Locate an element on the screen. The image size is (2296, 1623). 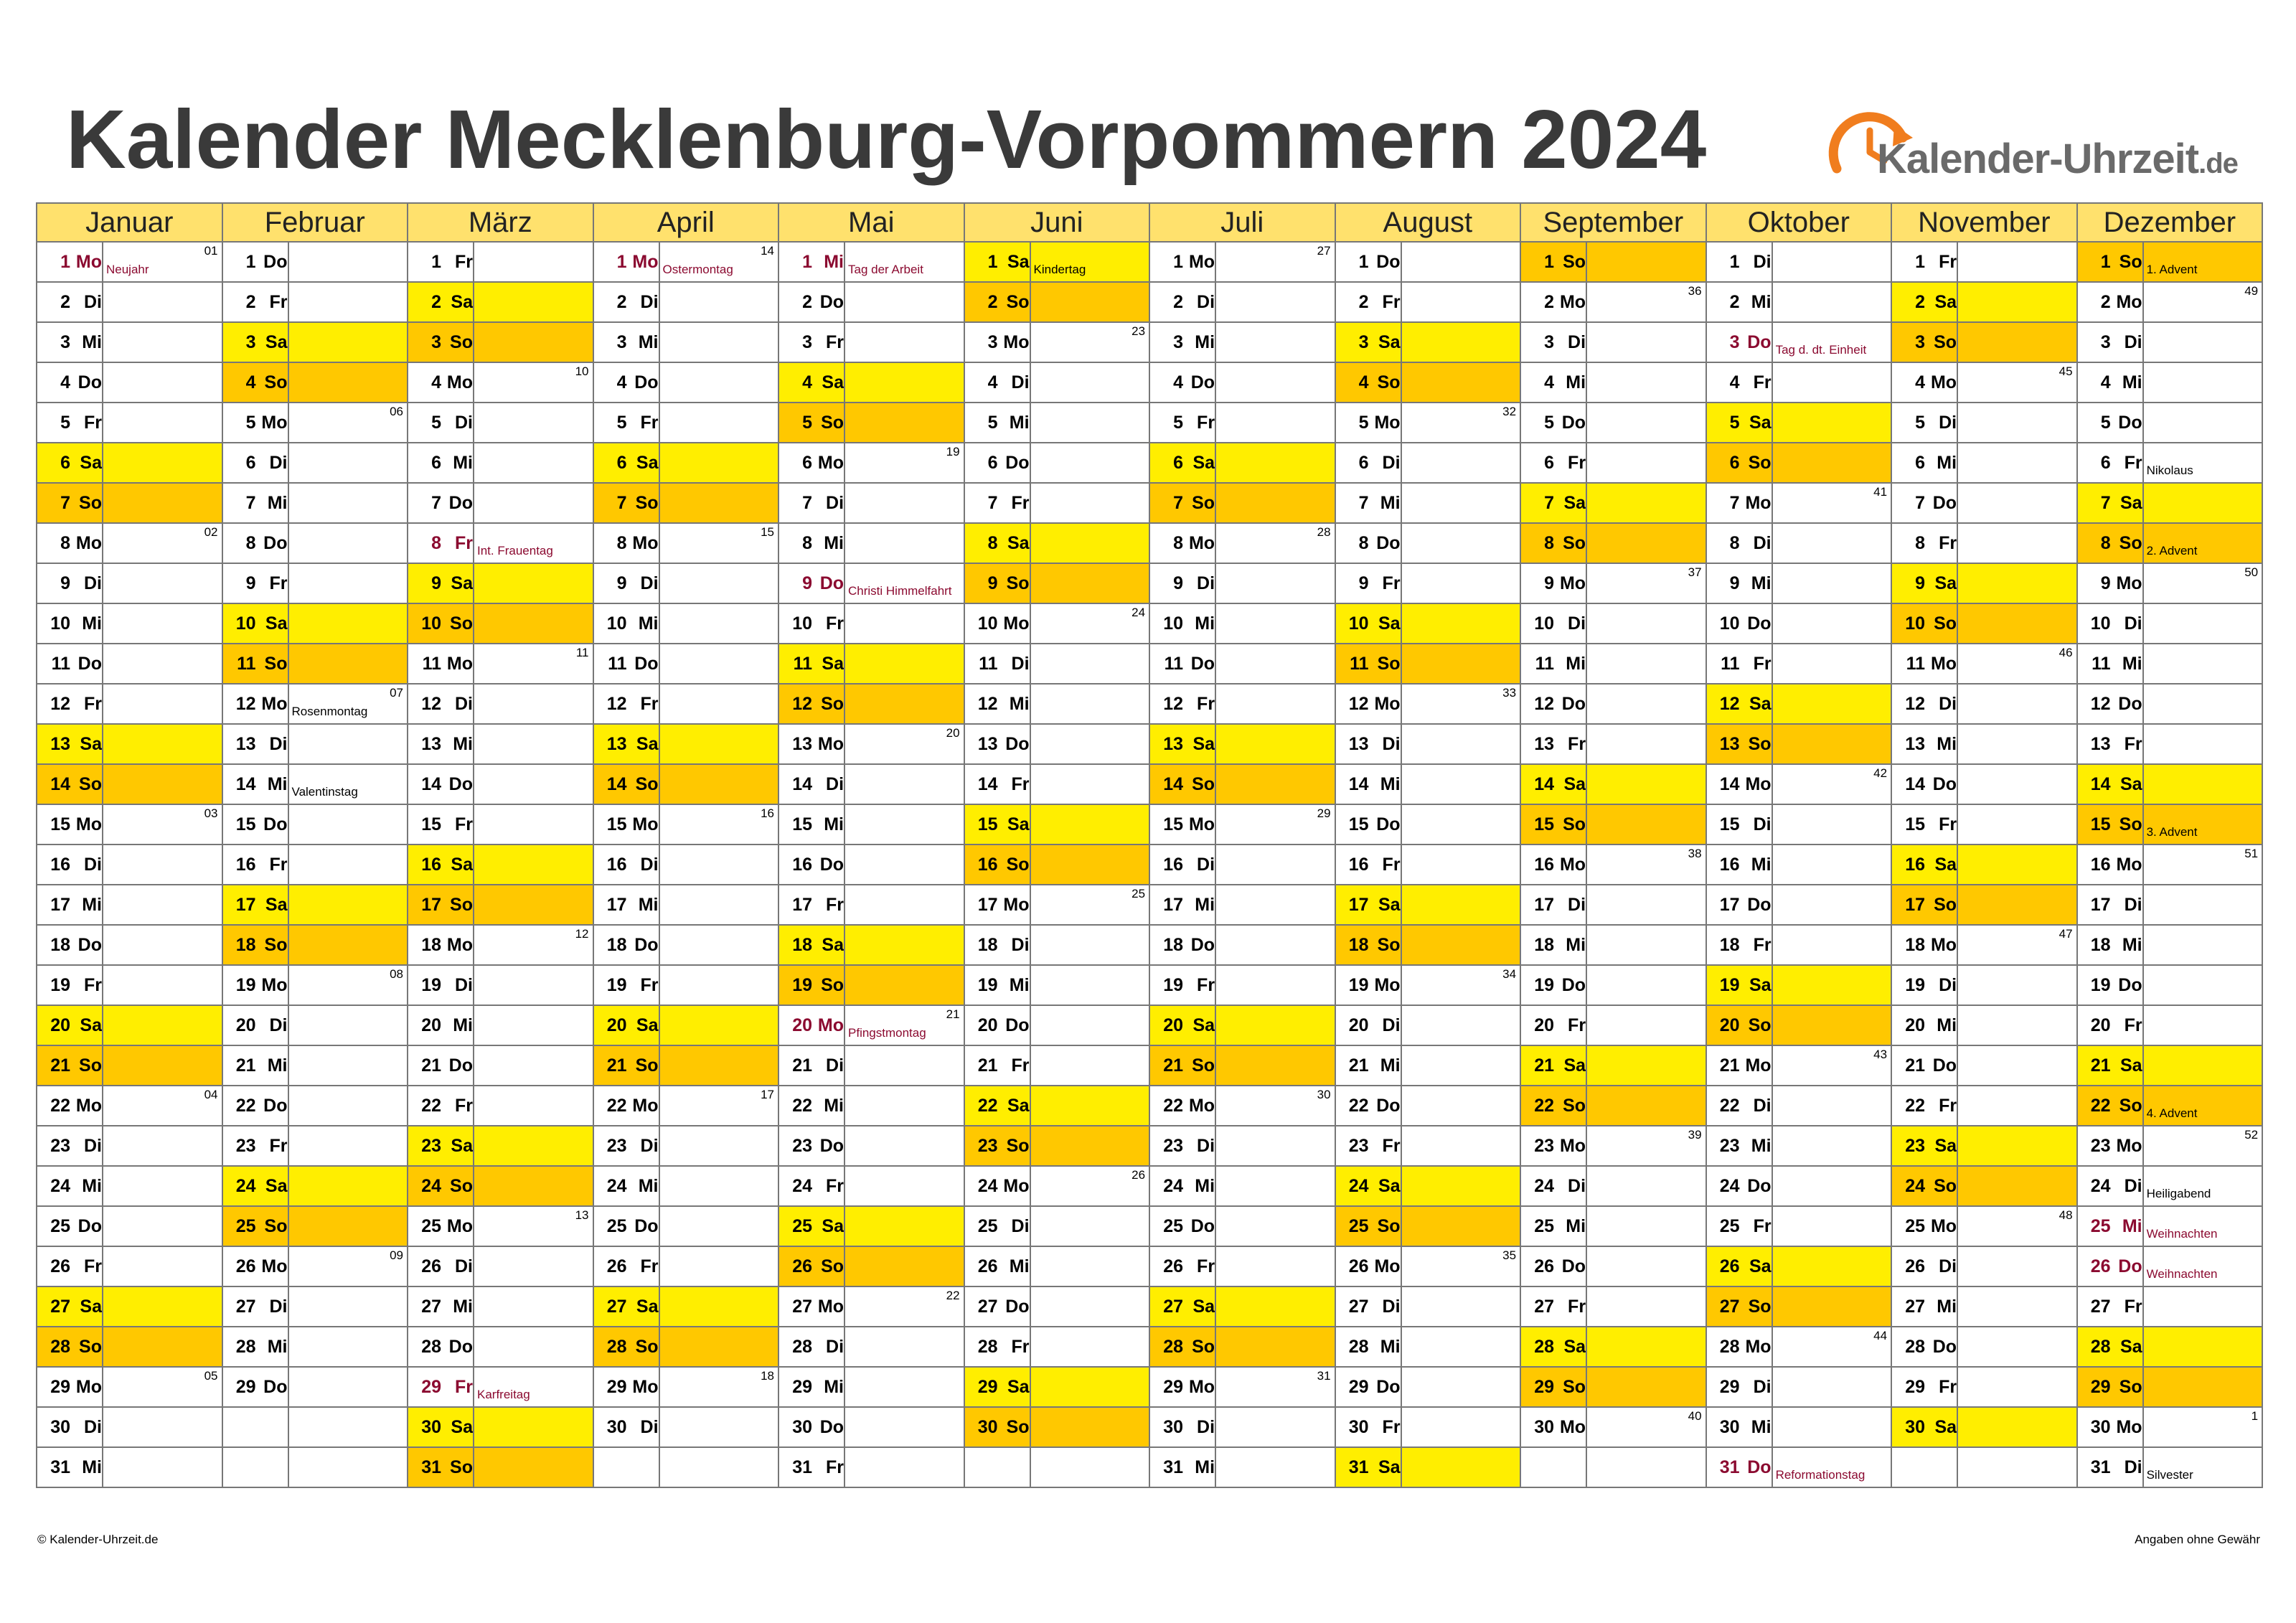
day-cell: 2 Do is located at coordinates (812, 302).